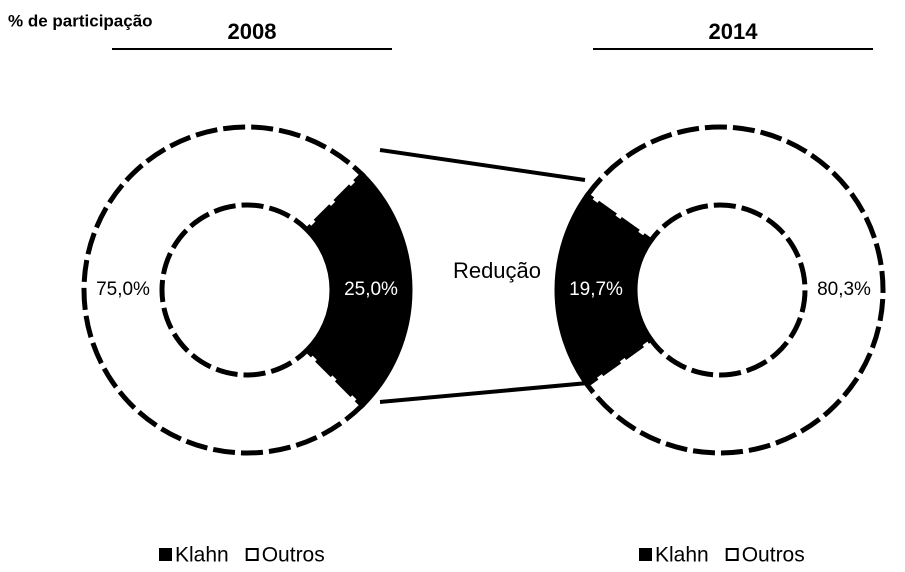 The image size is (905, 572). Describe the element at coordinates (497, 270) in the screenshot. I see `annotation: Redução` at that location.